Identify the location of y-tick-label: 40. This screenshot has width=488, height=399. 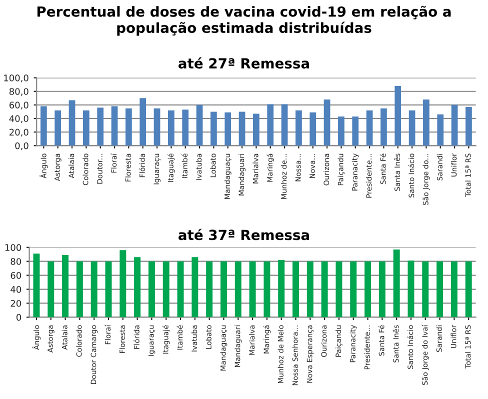
(16, 289).